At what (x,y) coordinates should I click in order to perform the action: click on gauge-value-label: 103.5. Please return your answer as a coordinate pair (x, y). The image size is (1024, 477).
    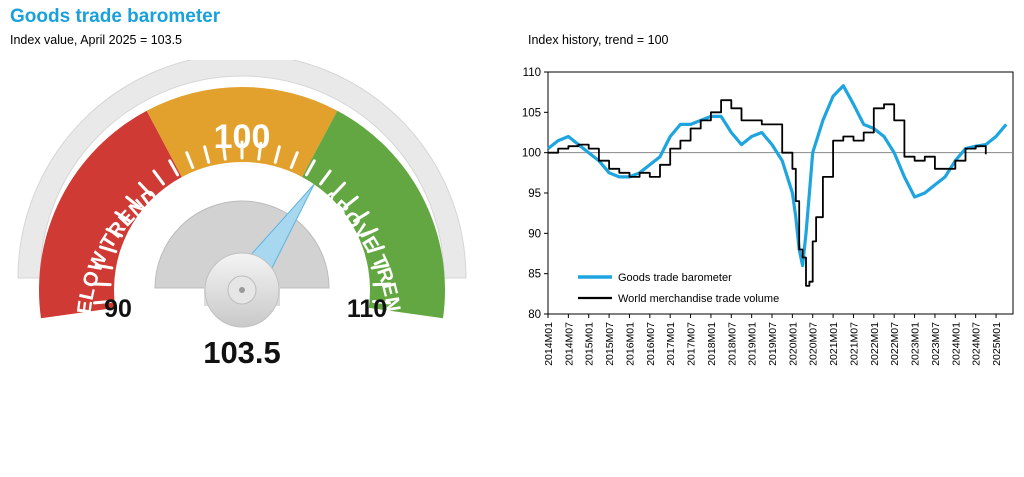
    Looking at the image, I should click on (242, 352).